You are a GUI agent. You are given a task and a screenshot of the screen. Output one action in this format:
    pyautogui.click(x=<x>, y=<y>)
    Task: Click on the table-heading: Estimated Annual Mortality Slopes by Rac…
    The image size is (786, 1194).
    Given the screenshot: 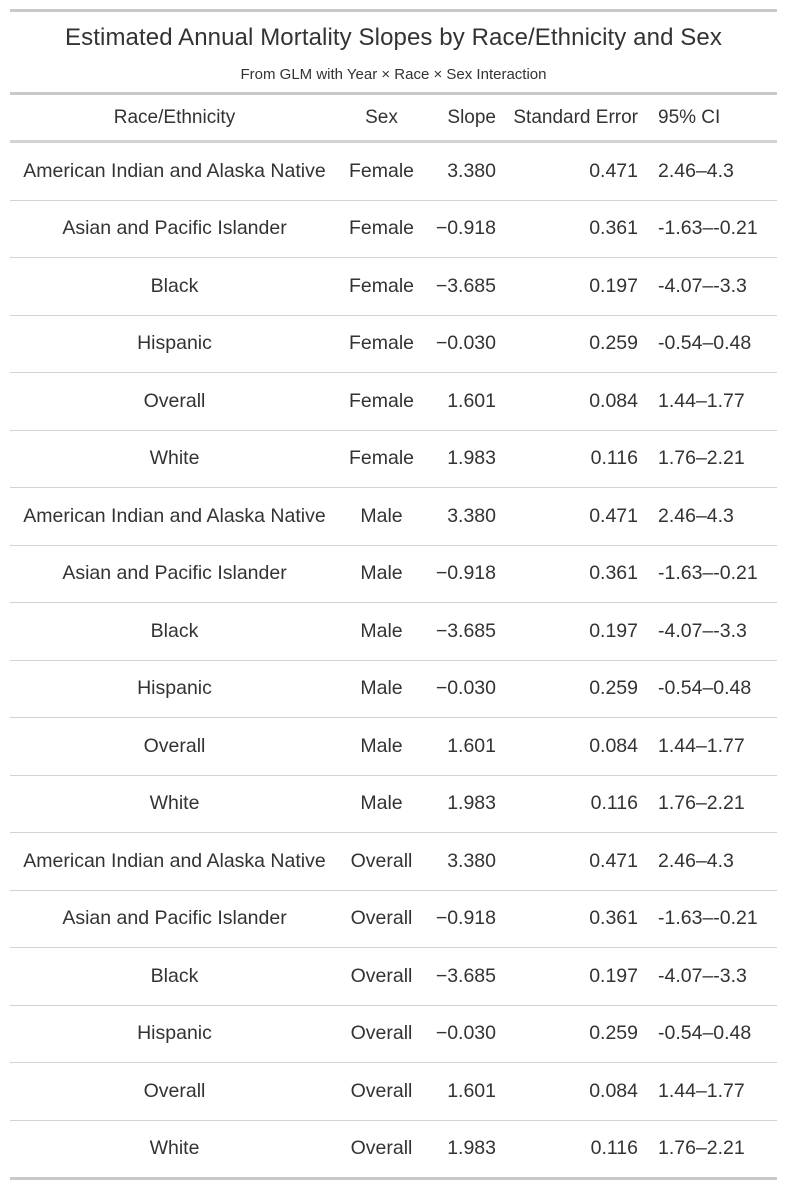 What is the action you would take?
    pyautogui.click(x=393, y=50)
    